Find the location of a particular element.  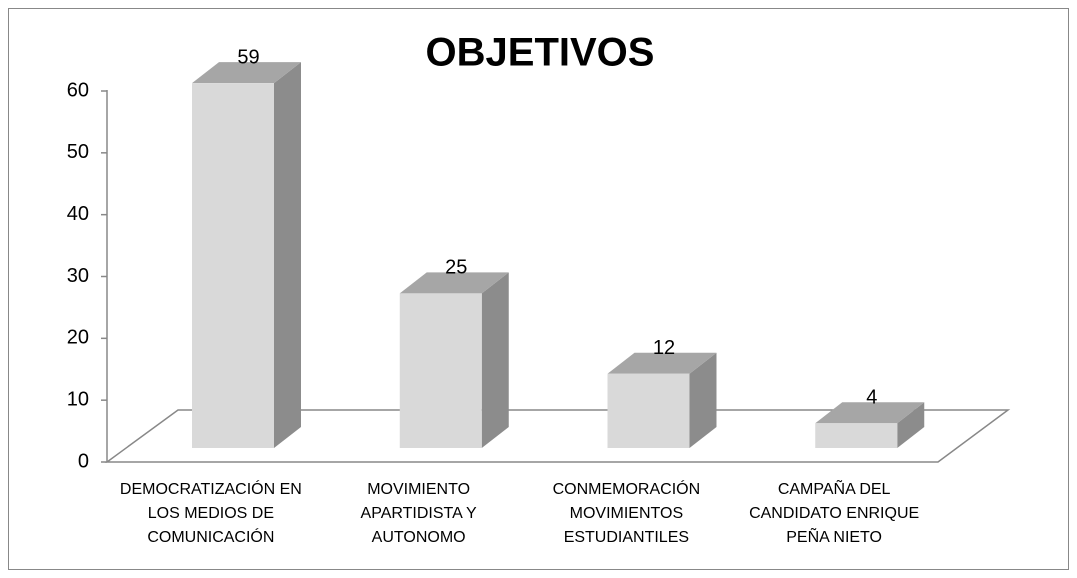

data-label: 25 is located at coordinates (456, 268).